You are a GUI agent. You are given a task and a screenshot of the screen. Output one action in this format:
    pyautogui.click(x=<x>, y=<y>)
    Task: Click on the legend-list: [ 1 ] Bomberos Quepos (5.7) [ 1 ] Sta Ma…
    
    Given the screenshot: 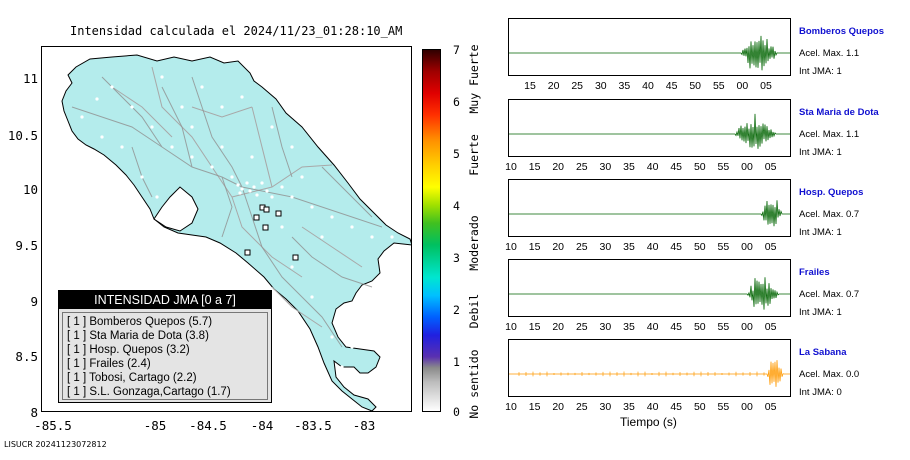 What is the action you would take?
    pyautogui.click(x=165, y=356)
    